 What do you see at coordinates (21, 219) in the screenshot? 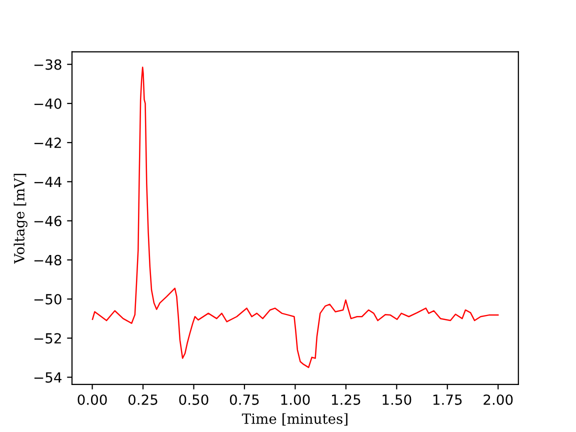
I see `y-axis-title: Voltage [mV]` at bounding box center [21, 219].